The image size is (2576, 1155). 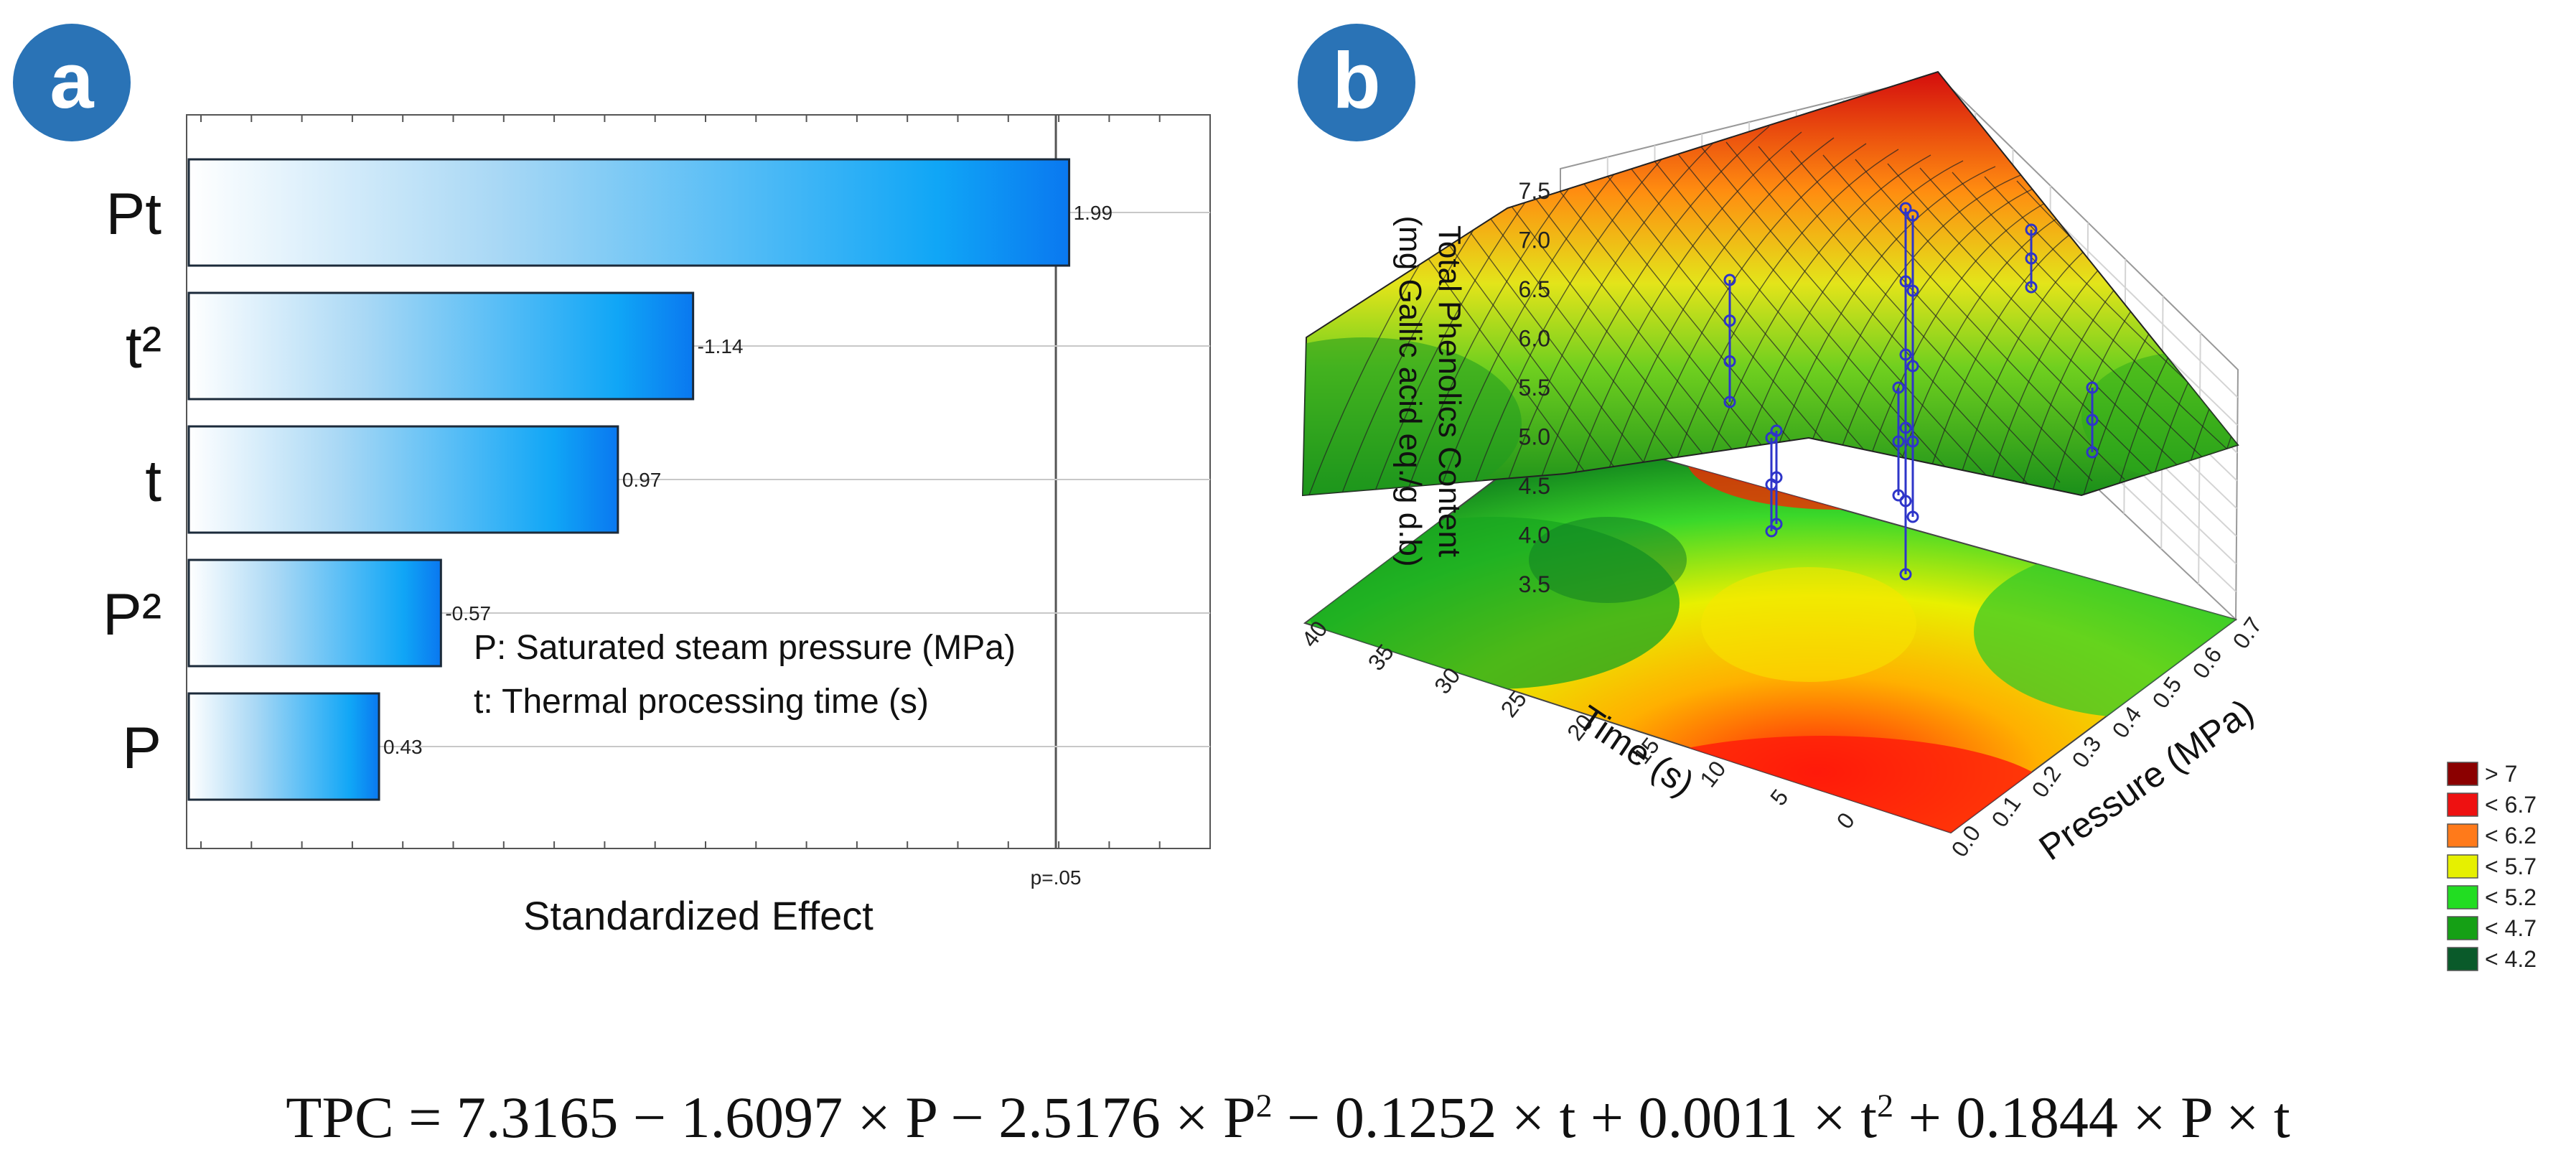 What do you see at coordinates (771, 1117) in the screenshot?
I see `equation-part-1: TPC = 7.3165 − 1.6097 × P − 2.5176 × P` at bounding box center [771, 1117].